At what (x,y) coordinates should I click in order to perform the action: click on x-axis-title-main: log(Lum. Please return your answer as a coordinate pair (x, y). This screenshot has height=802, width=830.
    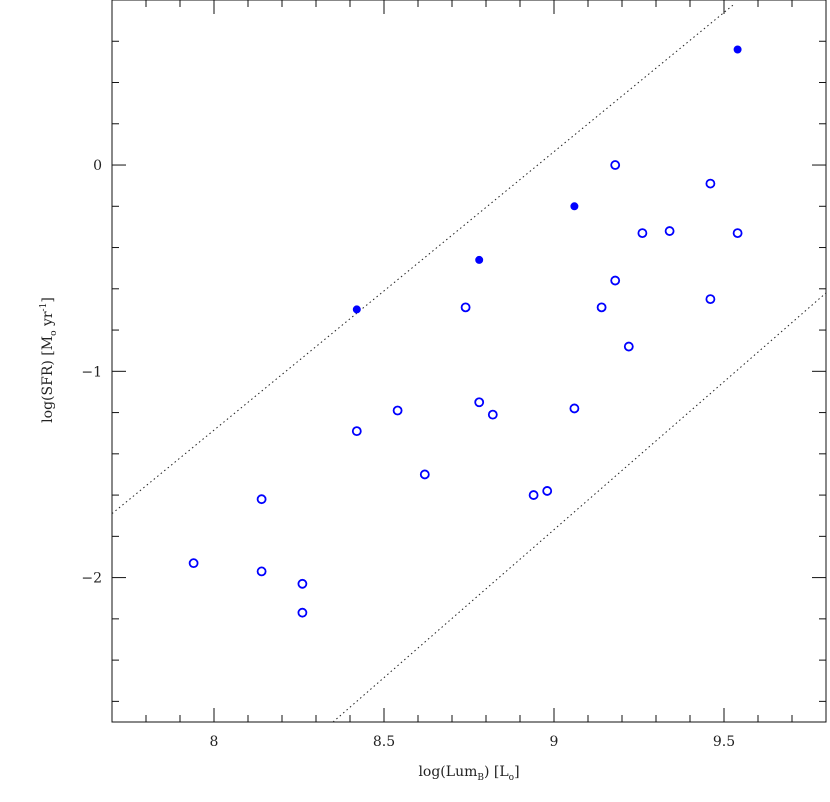
    Looking at the image, I should click on (447, 772).